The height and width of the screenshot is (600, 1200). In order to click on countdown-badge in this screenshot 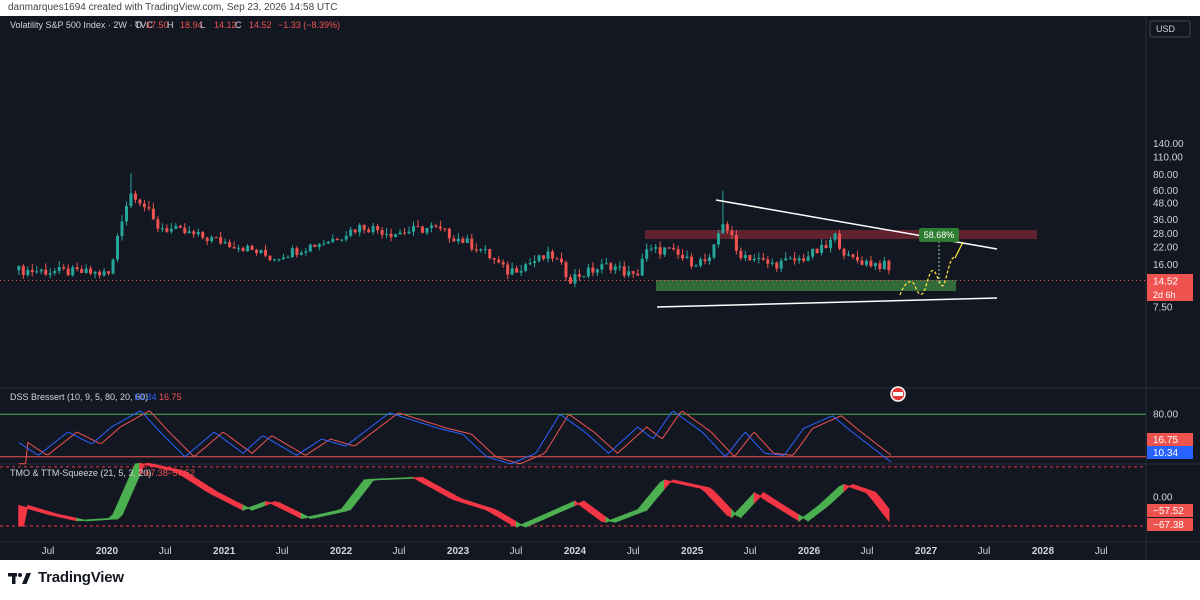, I will do `click(1170, 294)`.